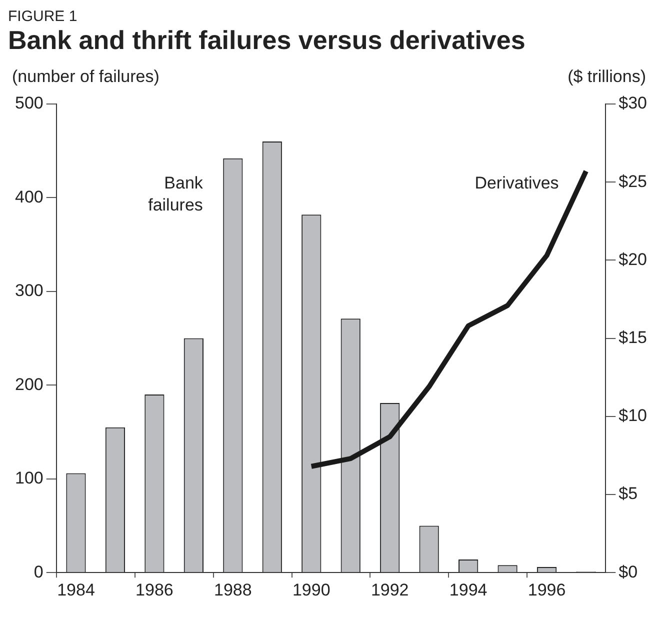  What do you see at coordinates (311, 590) in the screenshot?
I see `x-tick-label: 1990` at bounding box center [311, 590].